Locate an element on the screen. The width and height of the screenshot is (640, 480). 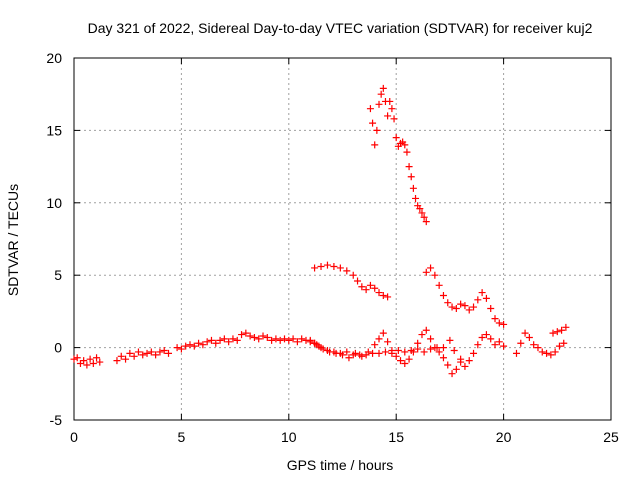
x-tick-label: 10 is located at coordinates (289, 437).